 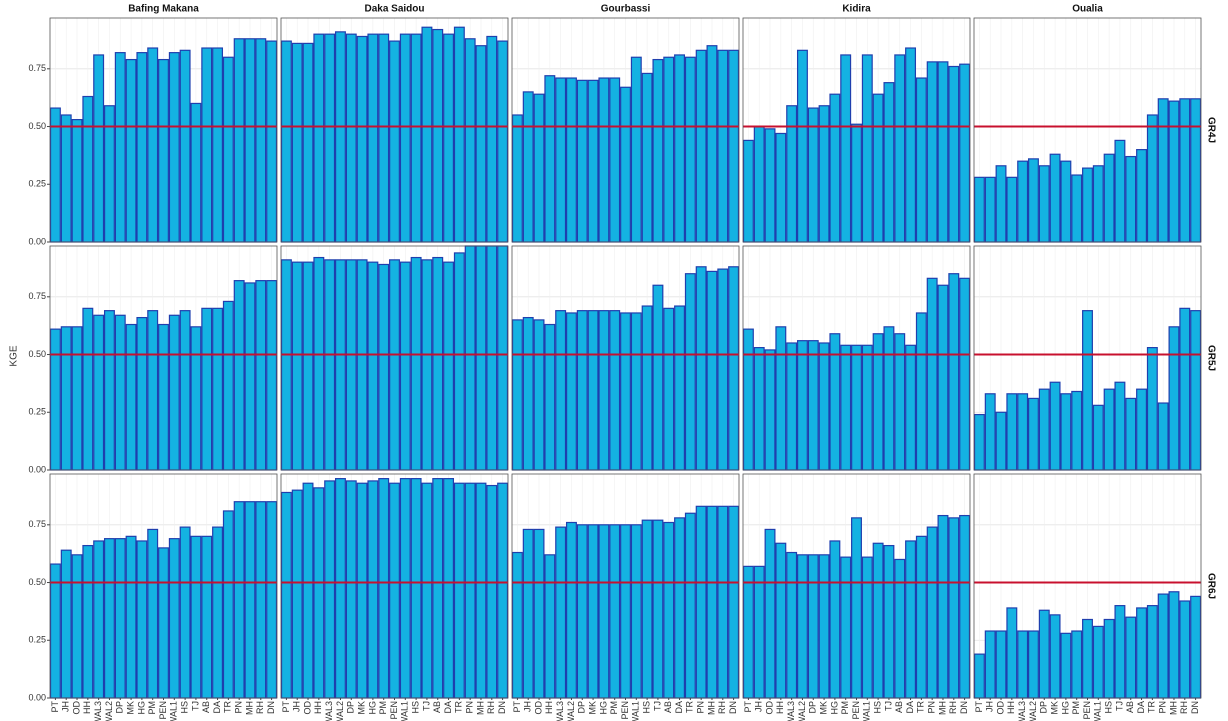 What do you see at coordinates (55, 707) in the screenshot?
I see `x-tick-label: PT` at bounding box center [55, 707].